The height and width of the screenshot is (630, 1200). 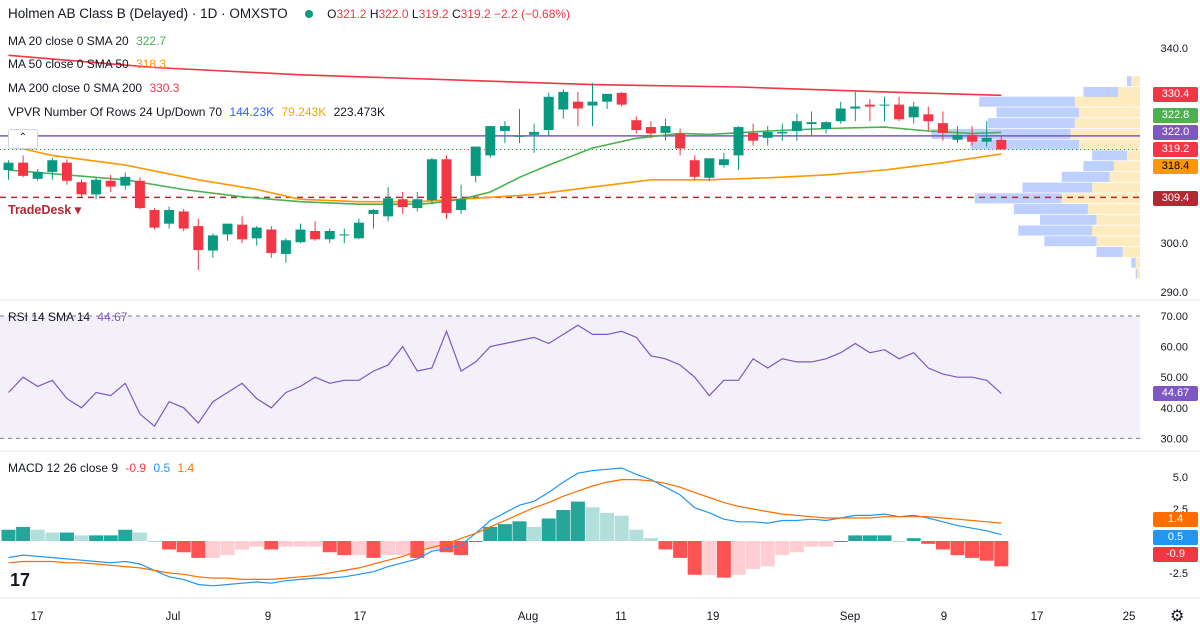 I want to click on vpvr-up-value: 144.23K, so click(x=252, y=112).